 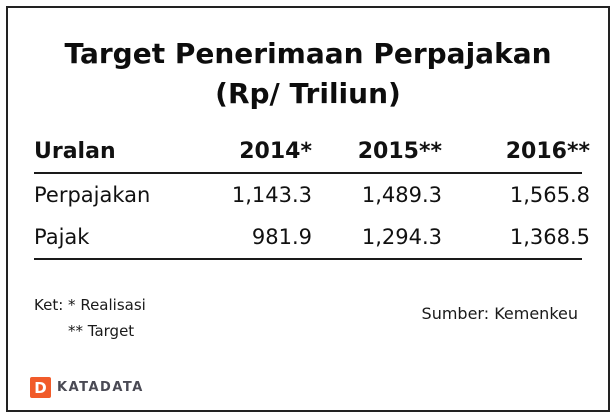 I want to click on value-pajak-2015: 1,294.3, so click(x=401, y=237).